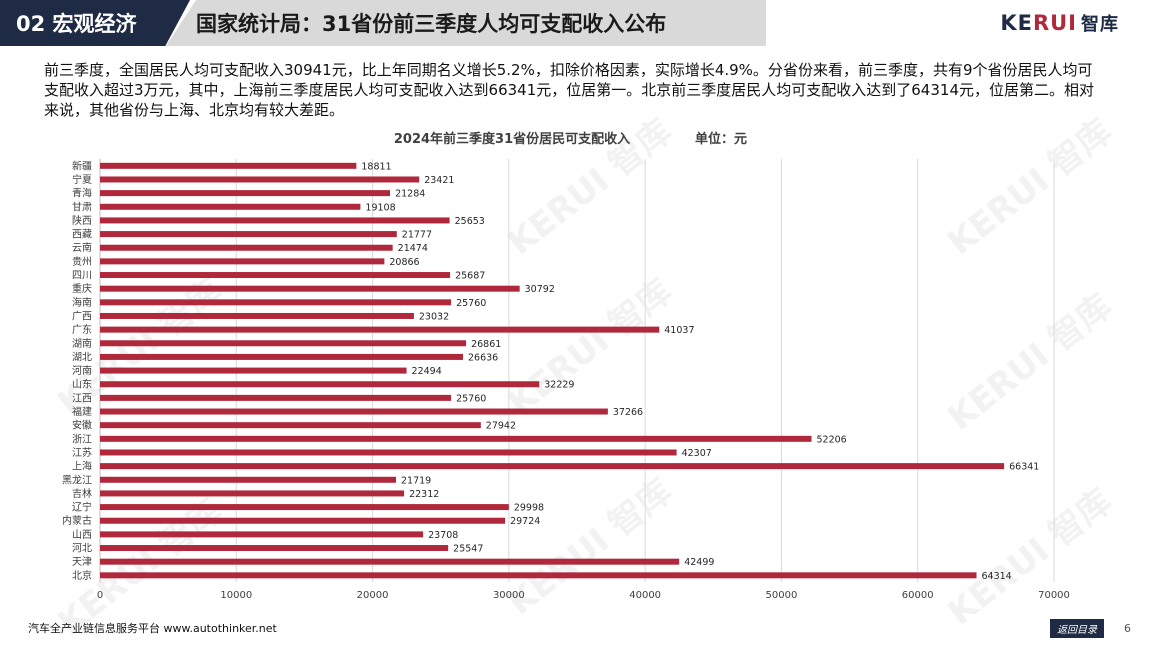 The image size is (1157, 653). I want to click on category-label: 重庆, so click(82, 288).